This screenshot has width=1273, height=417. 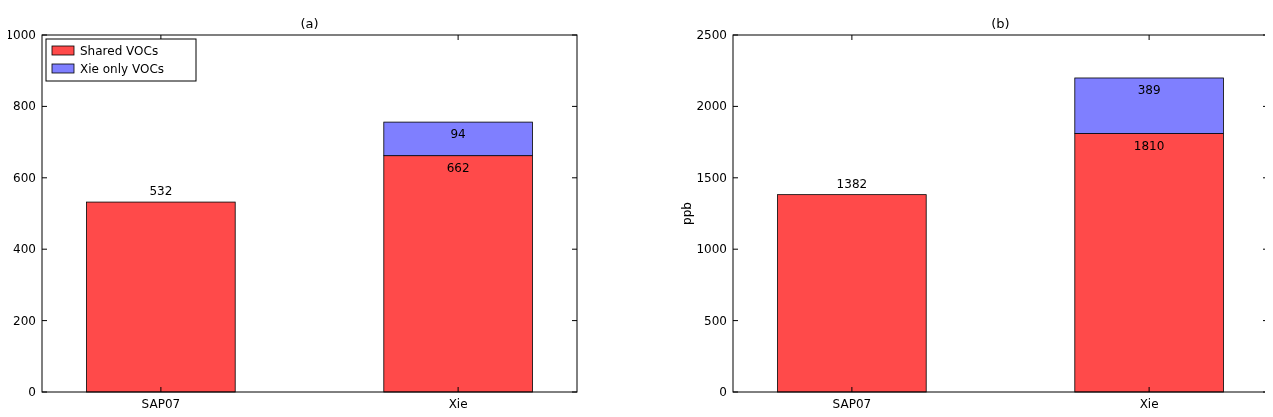 What do you see at coordinates (458, 134) in the screenshot?
I see `data-label: 94` at bounding box center [458, 134].